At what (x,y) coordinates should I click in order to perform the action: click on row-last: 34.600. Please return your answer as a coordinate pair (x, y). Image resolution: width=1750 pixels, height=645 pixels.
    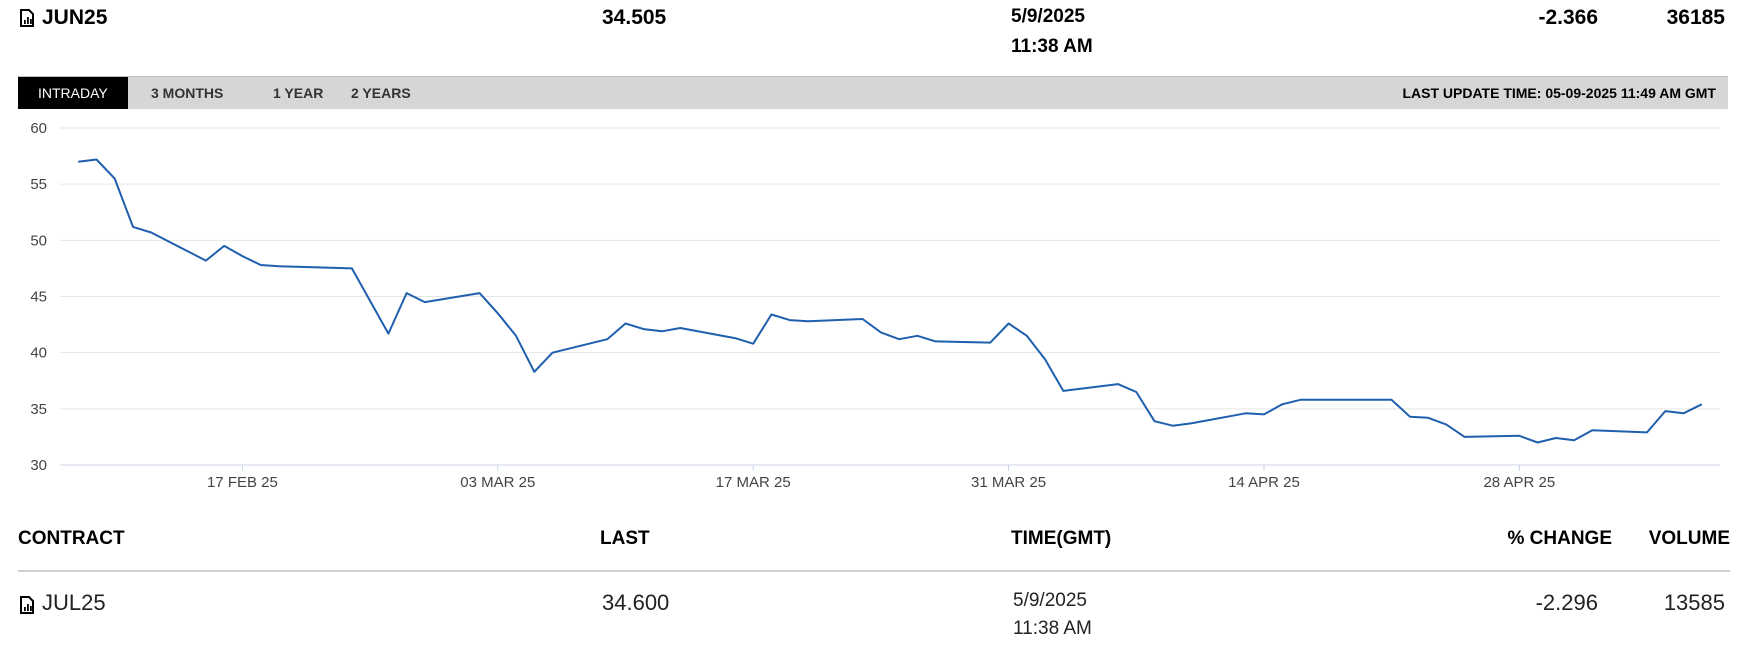
    Looking at the image, I should click on (636, 602).